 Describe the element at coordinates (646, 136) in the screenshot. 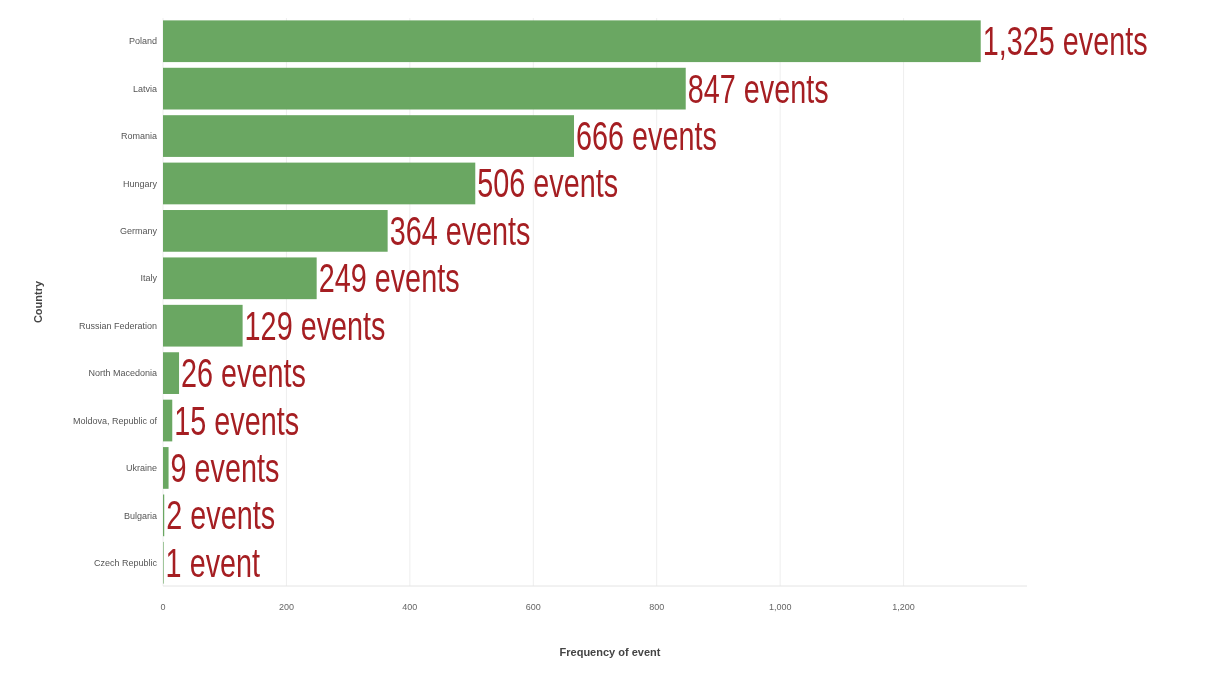

I see `data-label: 666 events` at that location.